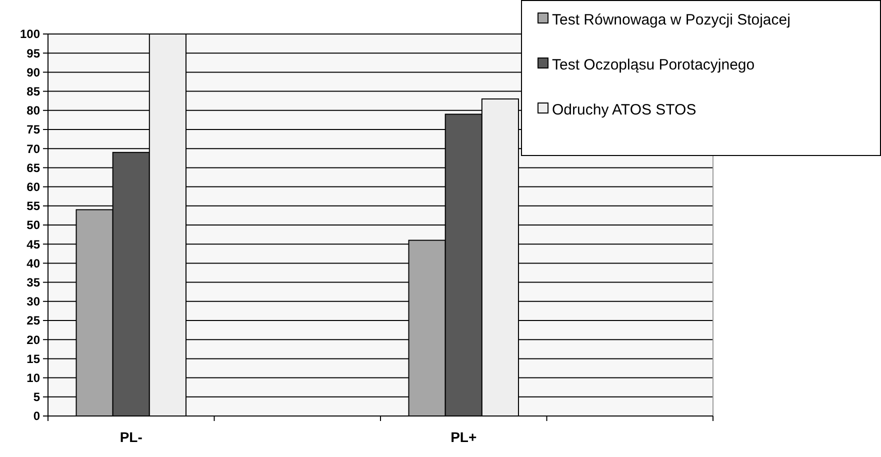 The height and width of the screenshot is (457, 881). What do you see at coordinates (33, 129) in the screenshot?
I see `y-tick-label: 75` at bounding box center [33, 129].